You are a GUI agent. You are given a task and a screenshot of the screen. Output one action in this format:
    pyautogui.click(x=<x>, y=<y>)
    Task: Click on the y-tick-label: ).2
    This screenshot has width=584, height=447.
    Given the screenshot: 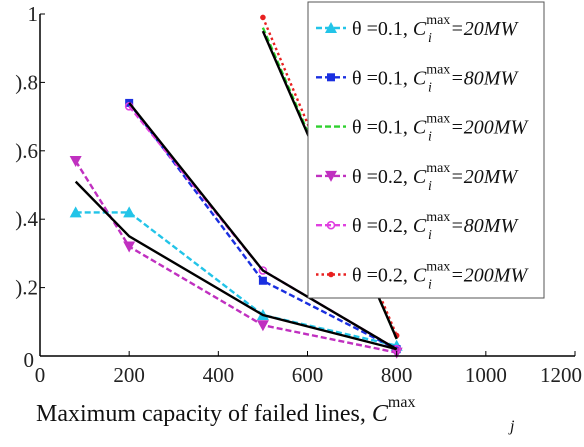 What is the action you would take?
    pyautogui.click(x=26, y=288)
    